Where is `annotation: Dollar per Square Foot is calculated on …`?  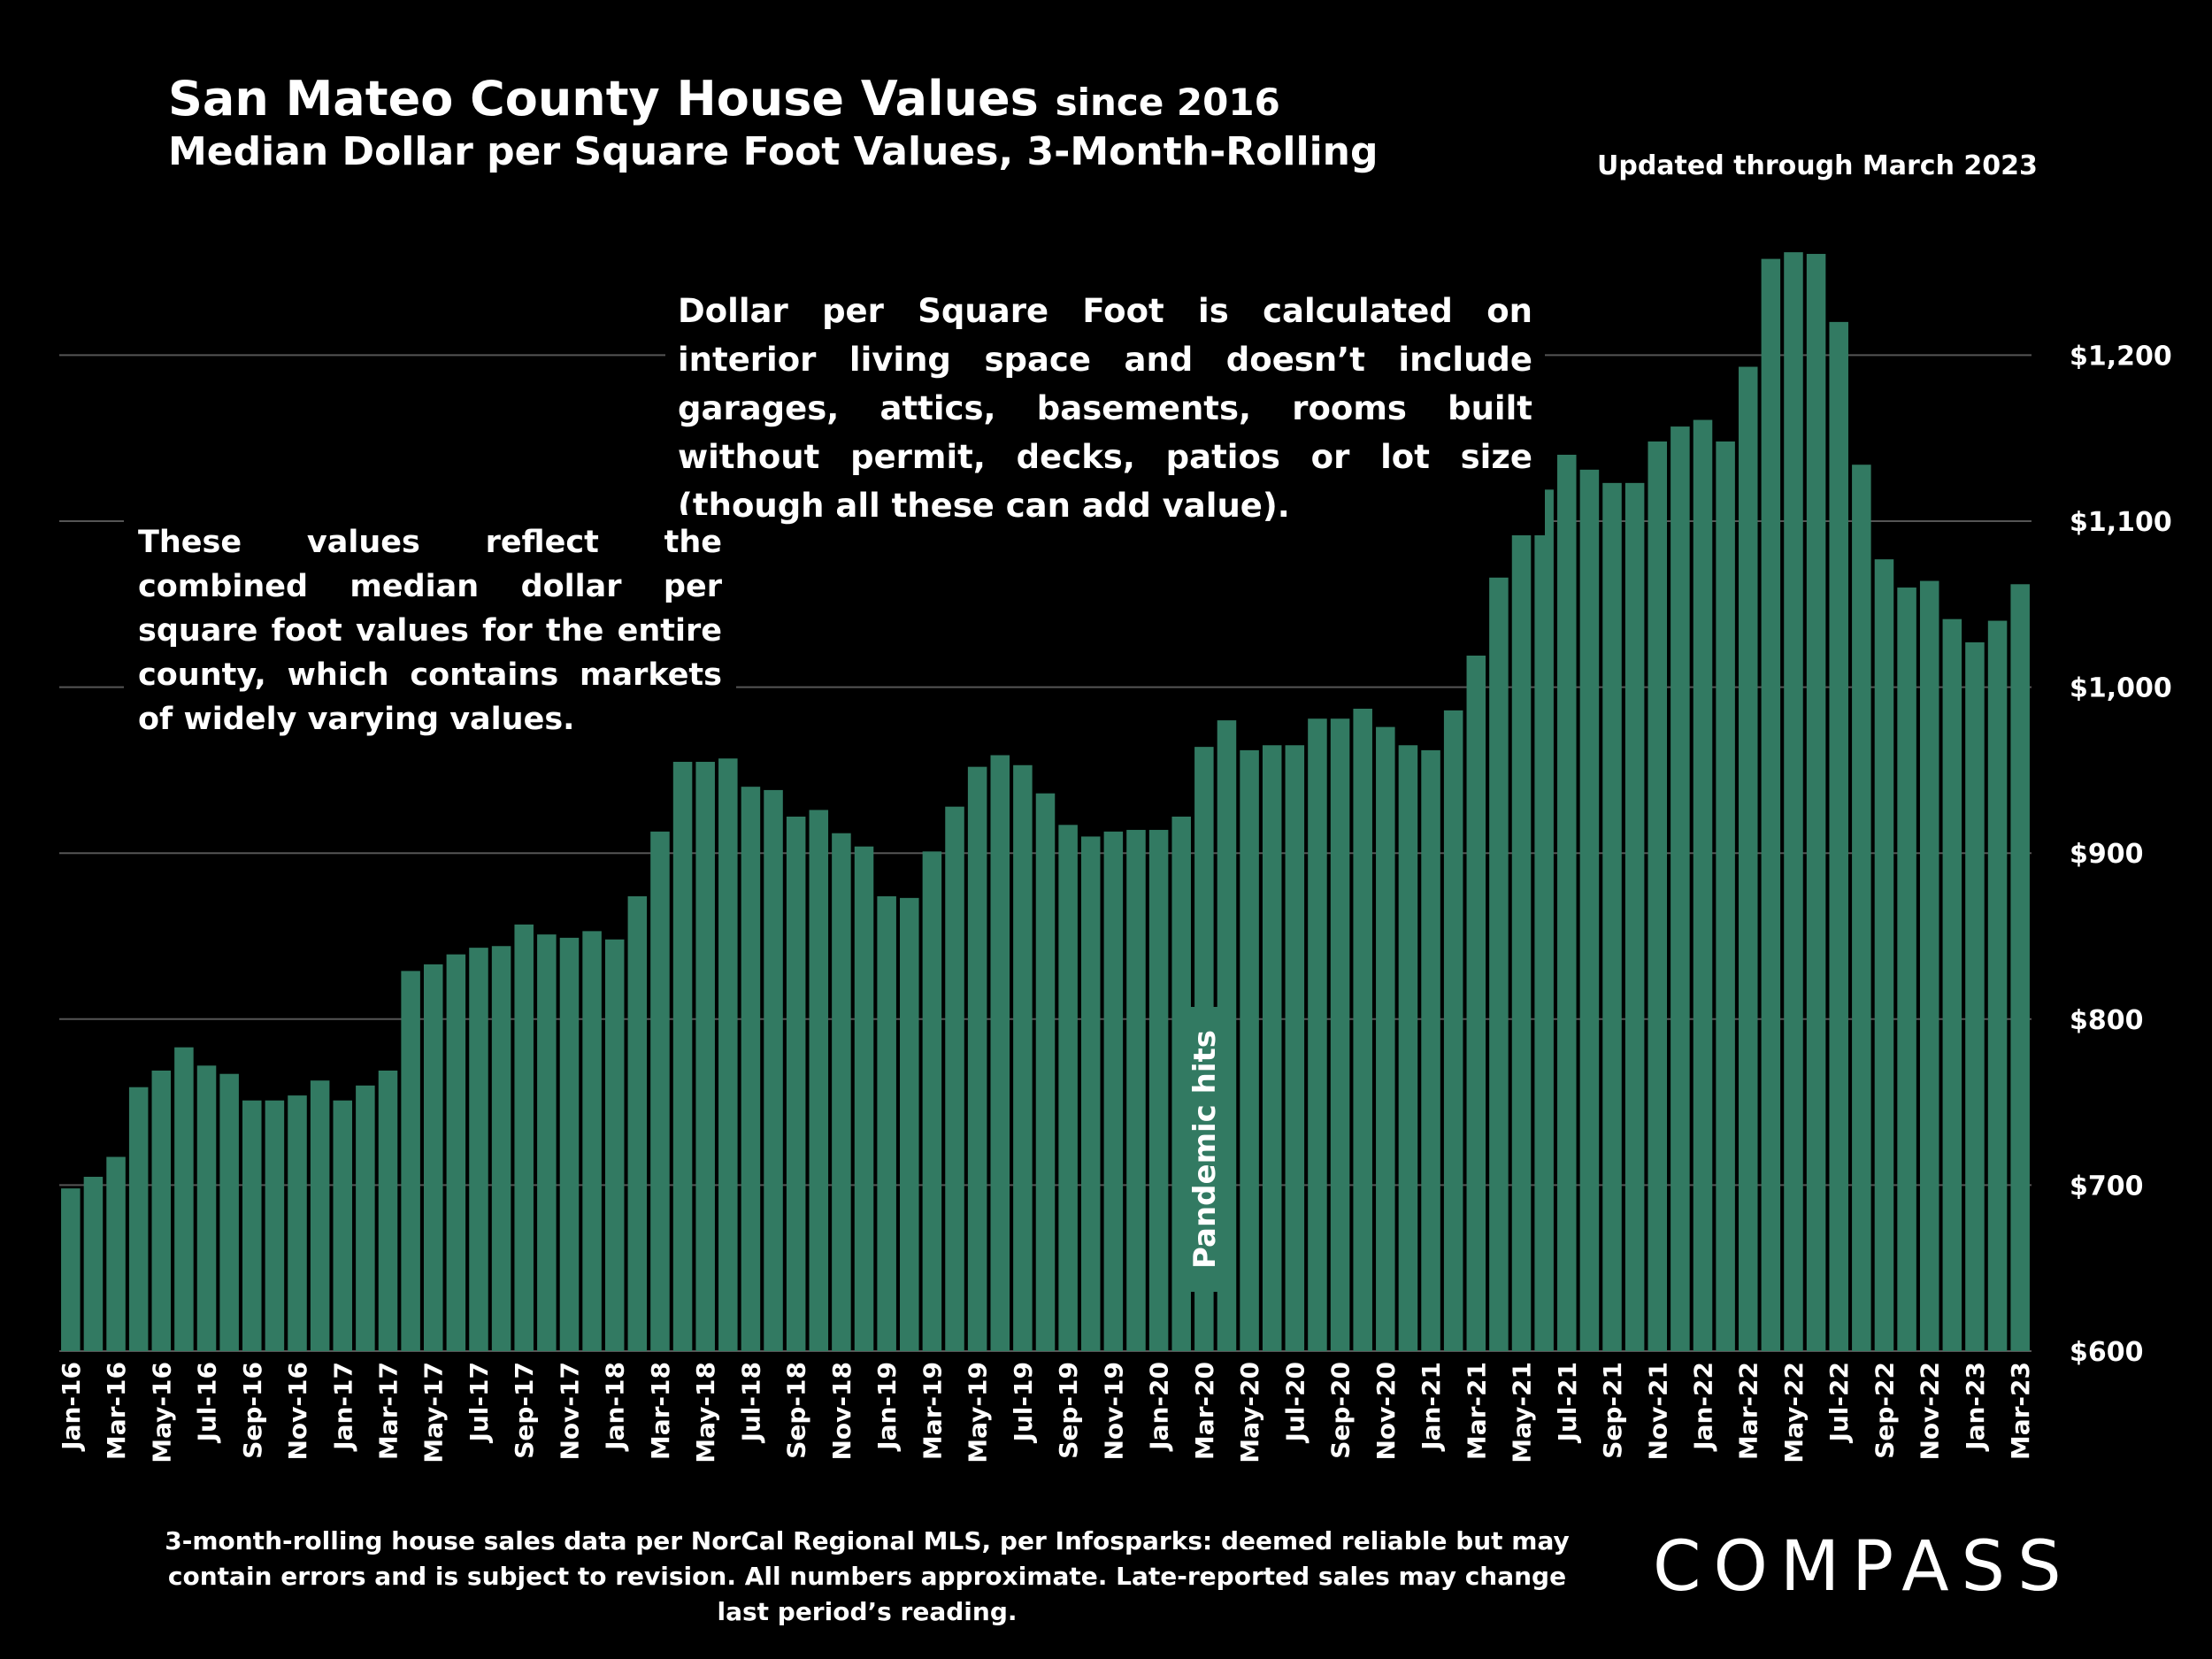
annotation: Dollar per Square Foot is calculated on … is located at coordinates (1105, 408).